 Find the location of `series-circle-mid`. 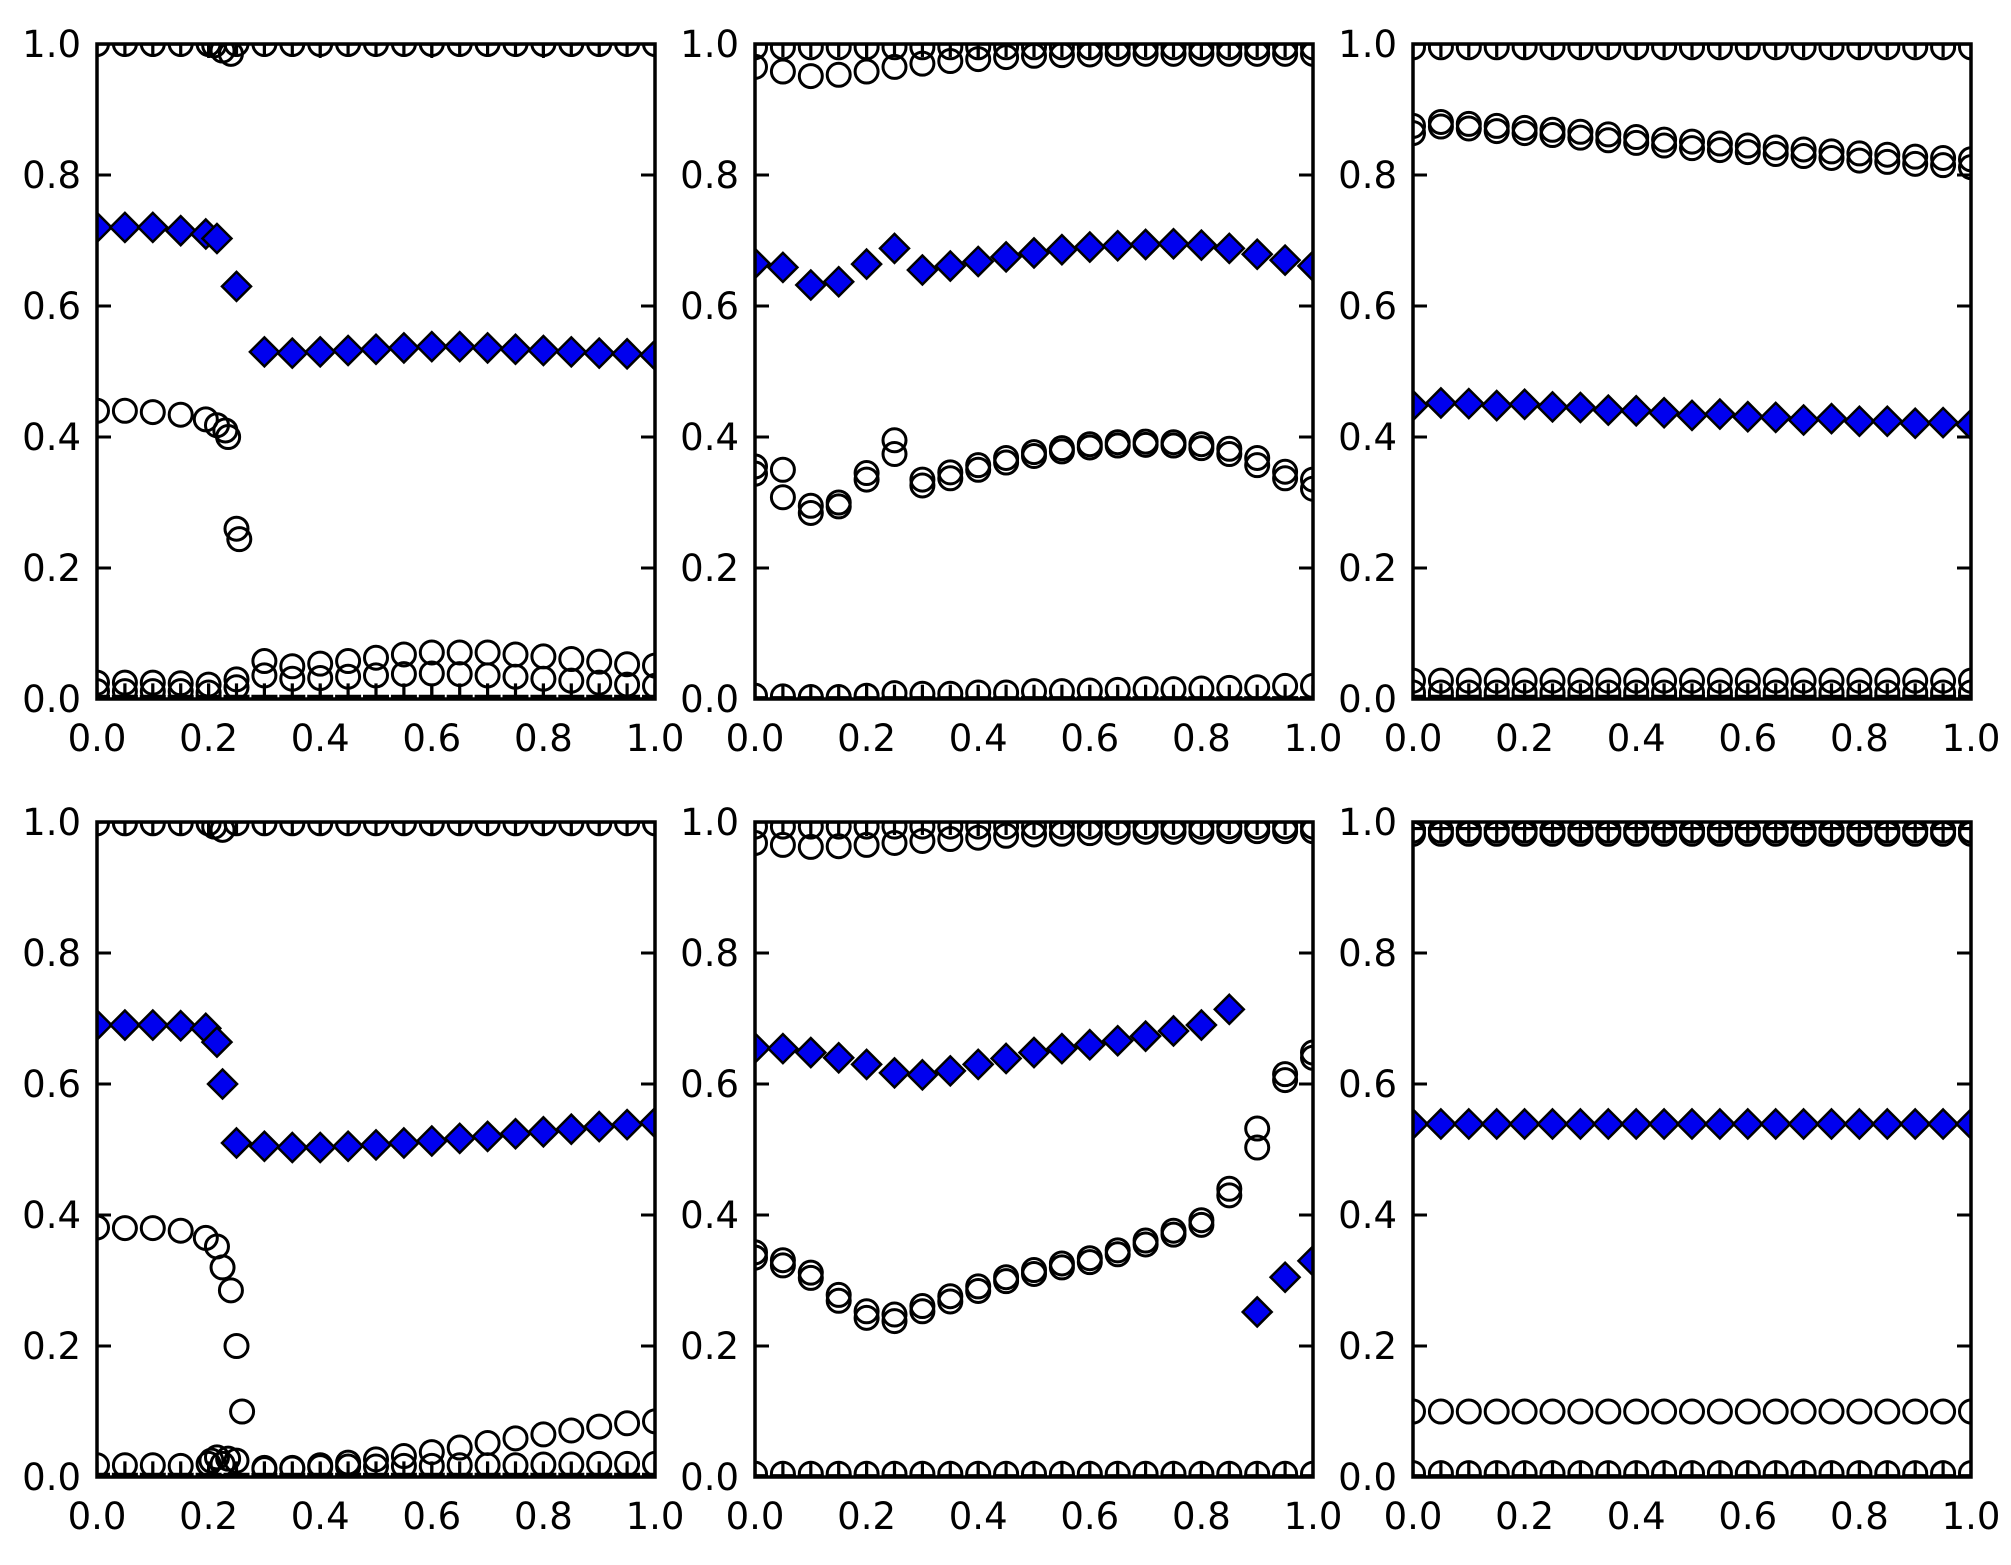

series-circle-mid is located at coordinates (175, 475).